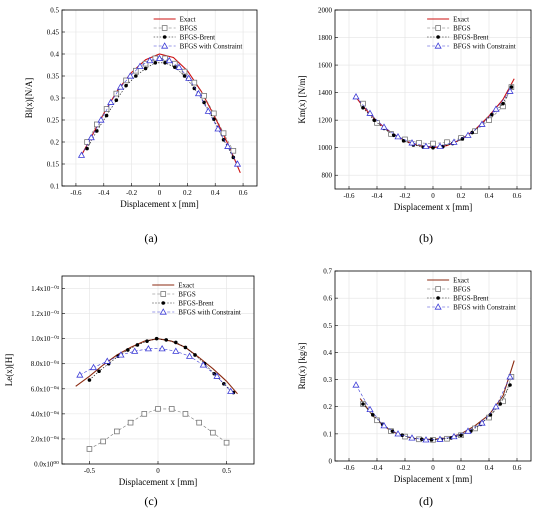  What do you see at coordinates (45, 364) in the screenshot?
I see `y-tick-label: 8.0x10⁻⁰⁴` at bounding box center [45, 364].